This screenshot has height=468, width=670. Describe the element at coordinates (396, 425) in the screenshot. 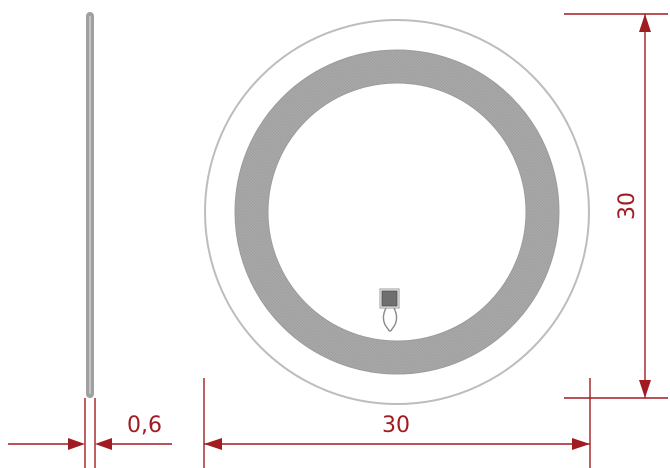

I see `width-label: 30` at that location.